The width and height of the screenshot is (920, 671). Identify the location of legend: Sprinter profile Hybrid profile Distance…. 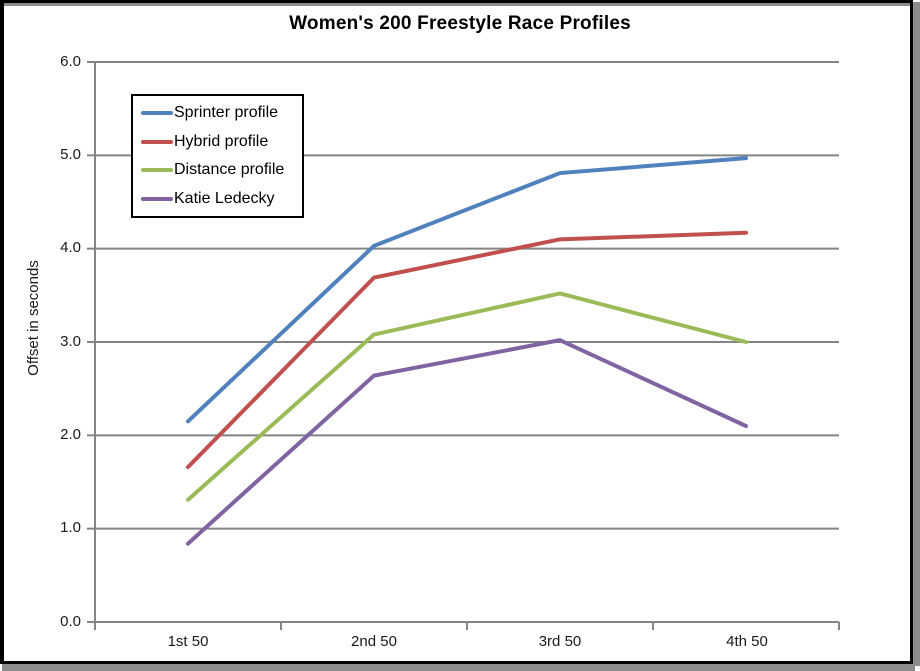
(217, 156).